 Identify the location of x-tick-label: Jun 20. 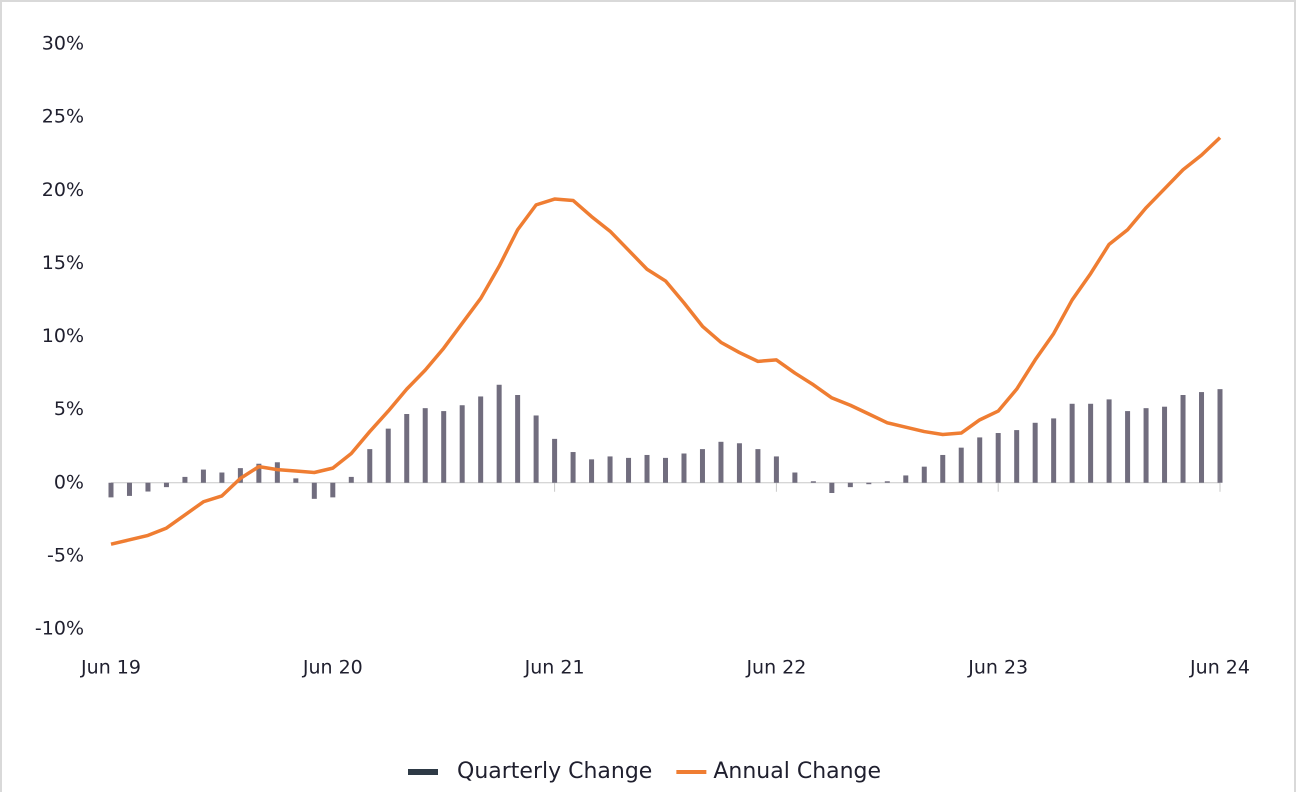
(332, 668).